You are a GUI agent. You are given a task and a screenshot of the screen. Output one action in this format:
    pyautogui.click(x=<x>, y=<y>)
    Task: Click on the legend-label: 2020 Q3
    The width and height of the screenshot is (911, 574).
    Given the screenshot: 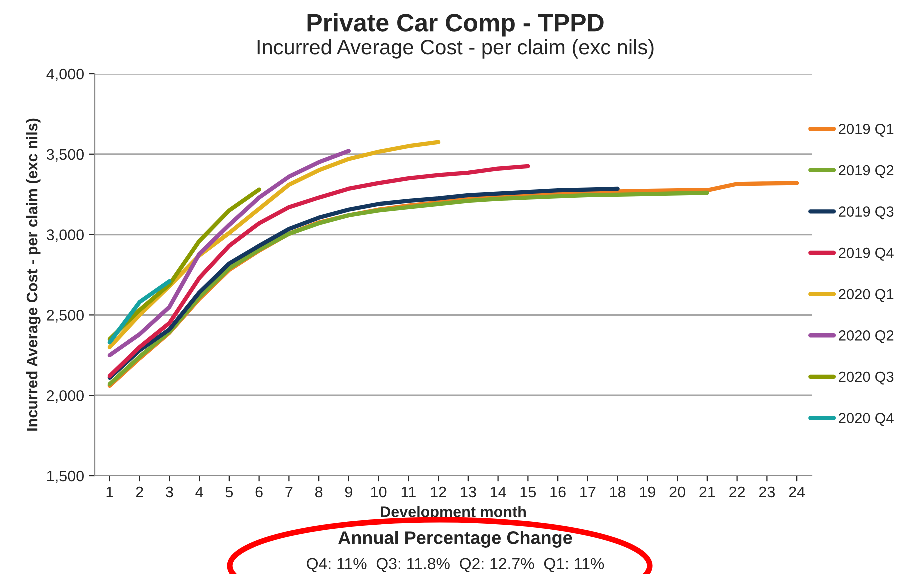 What is the action you would take?
    pyautogui.click(x=866, y=378)
    